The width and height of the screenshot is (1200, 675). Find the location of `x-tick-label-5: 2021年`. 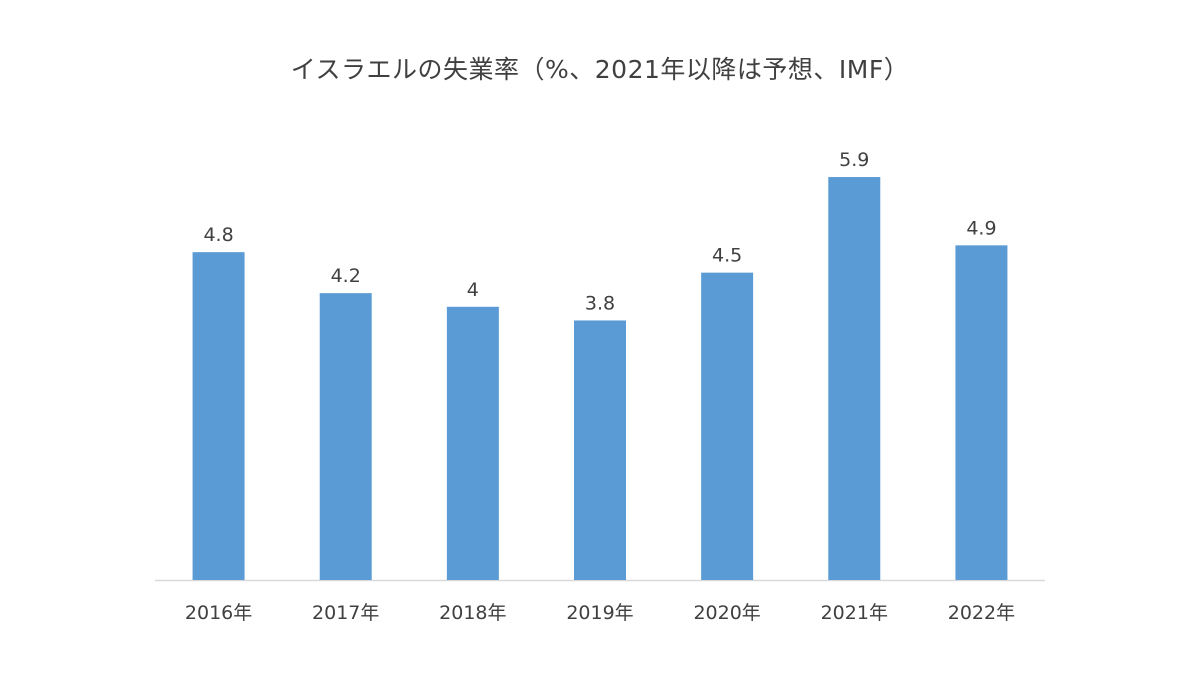

x-tick-label-5: 2021年 is located at coordinates (854, 613).